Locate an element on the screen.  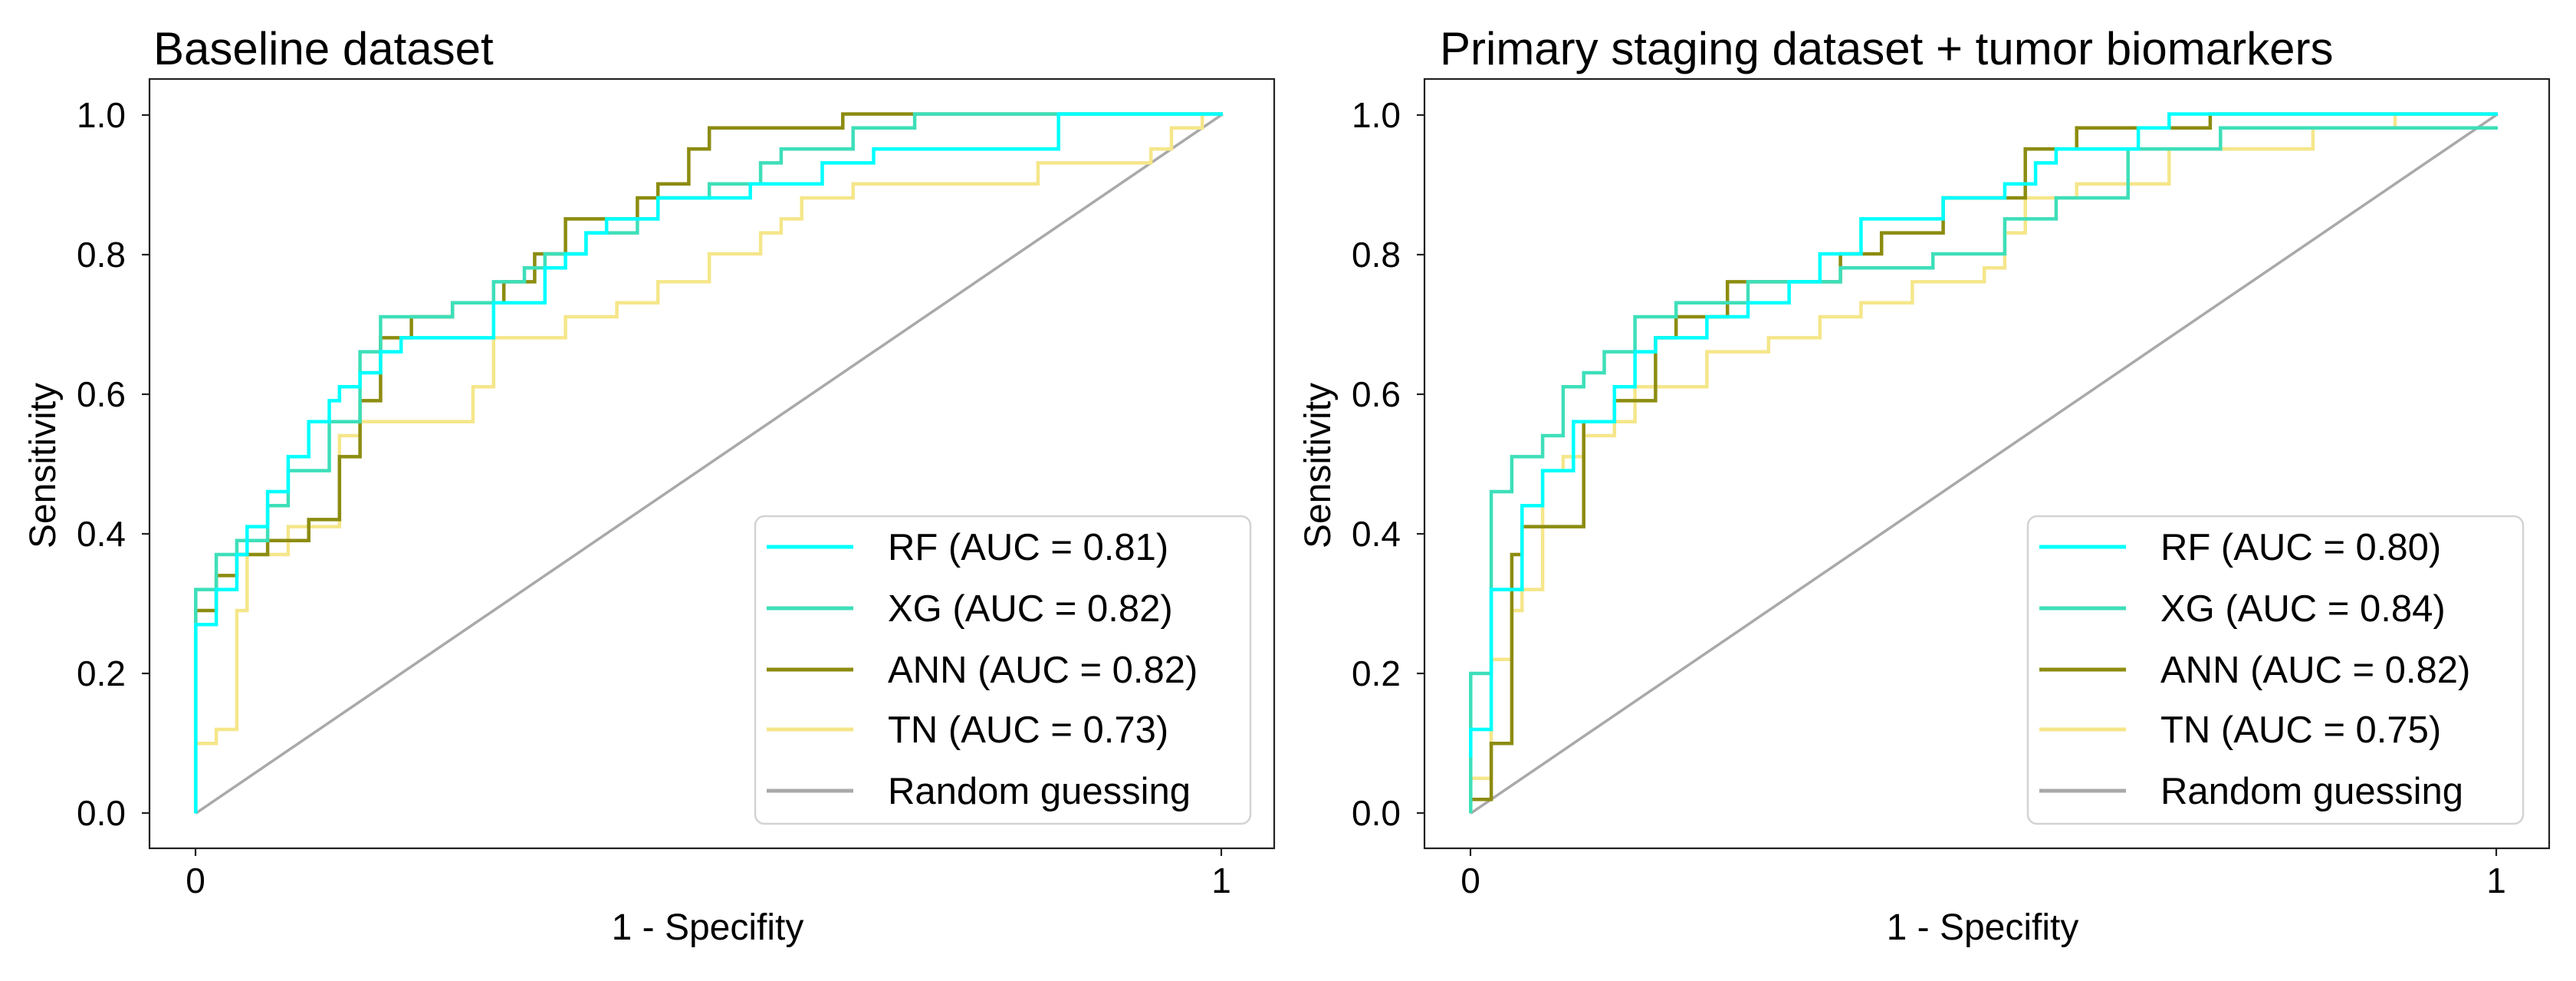
legend-label-rf: RF (AUC = 0.80) is located at coordinates (2300, 547).